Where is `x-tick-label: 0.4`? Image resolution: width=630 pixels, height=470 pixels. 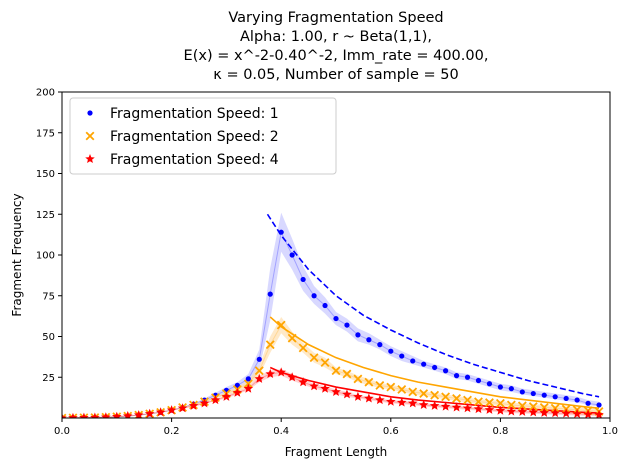 x-tick-label: 0.4 is located at coordinates (281, 431).